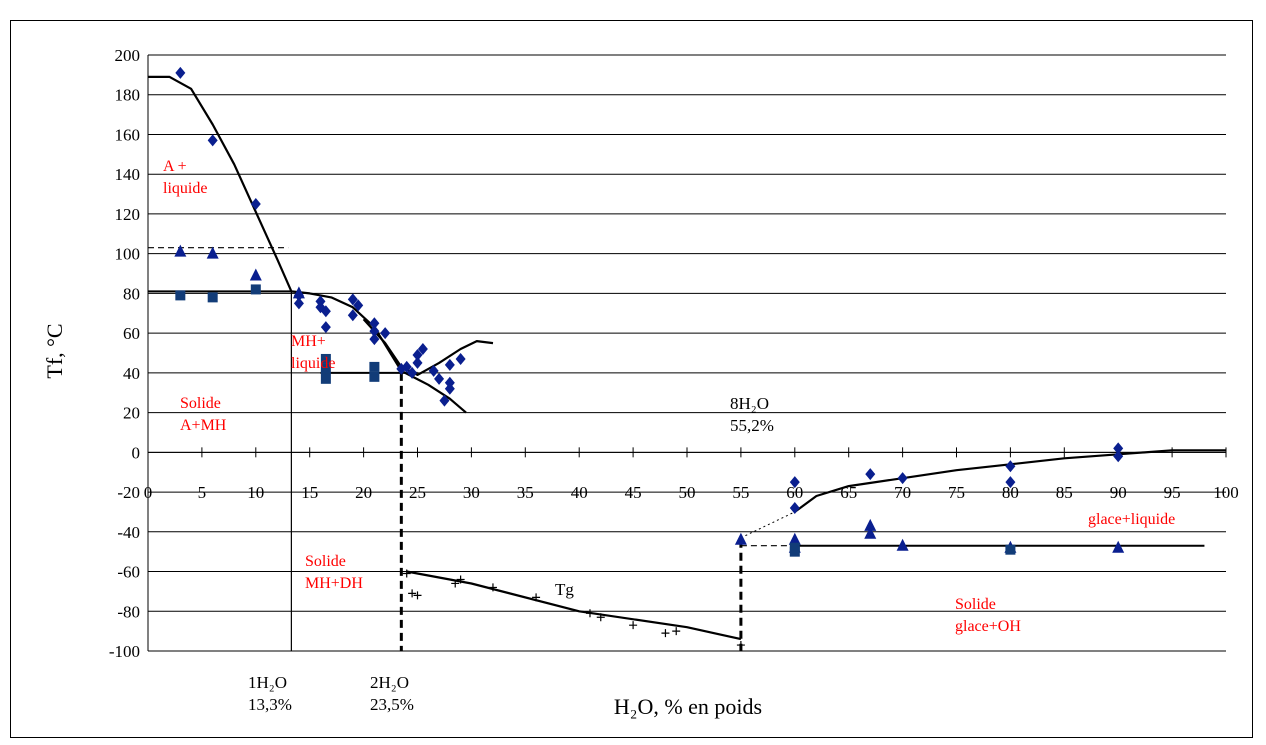 This screenshot has height=745, width=1266. Describe the element at coordinates (267, 682) in the screenshot. I see `annotation-1h2o: 1H₂O` at that location.